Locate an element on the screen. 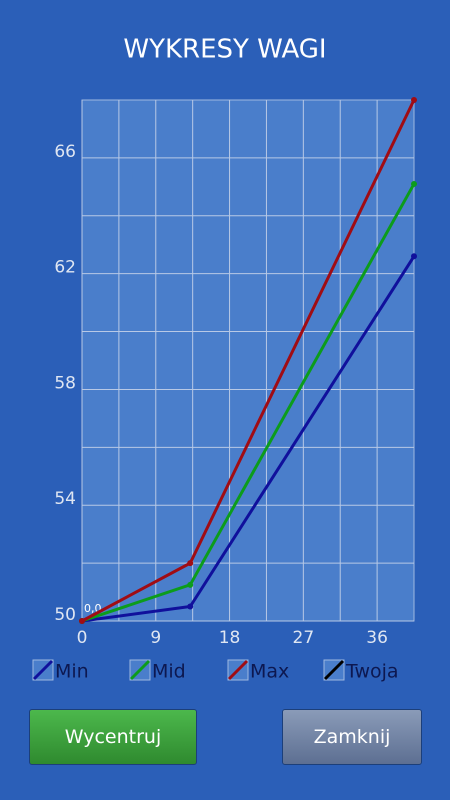  close-button: Zamknij is located at coordinates (352, 737).